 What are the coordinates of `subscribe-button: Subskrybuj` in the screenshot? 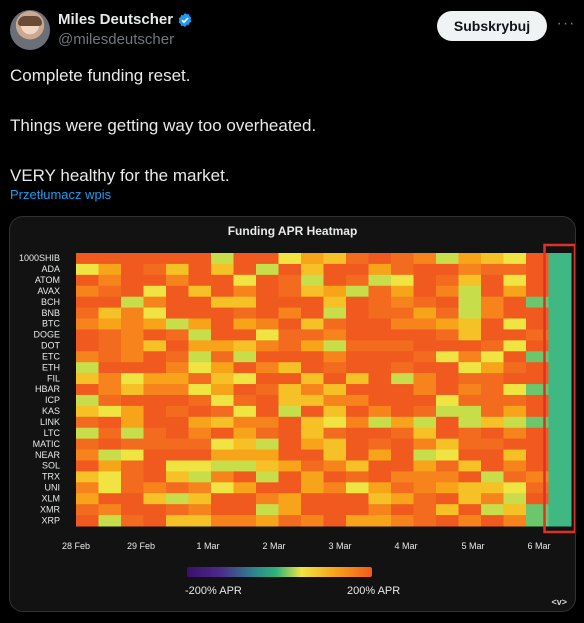 It's located at (492, 26).